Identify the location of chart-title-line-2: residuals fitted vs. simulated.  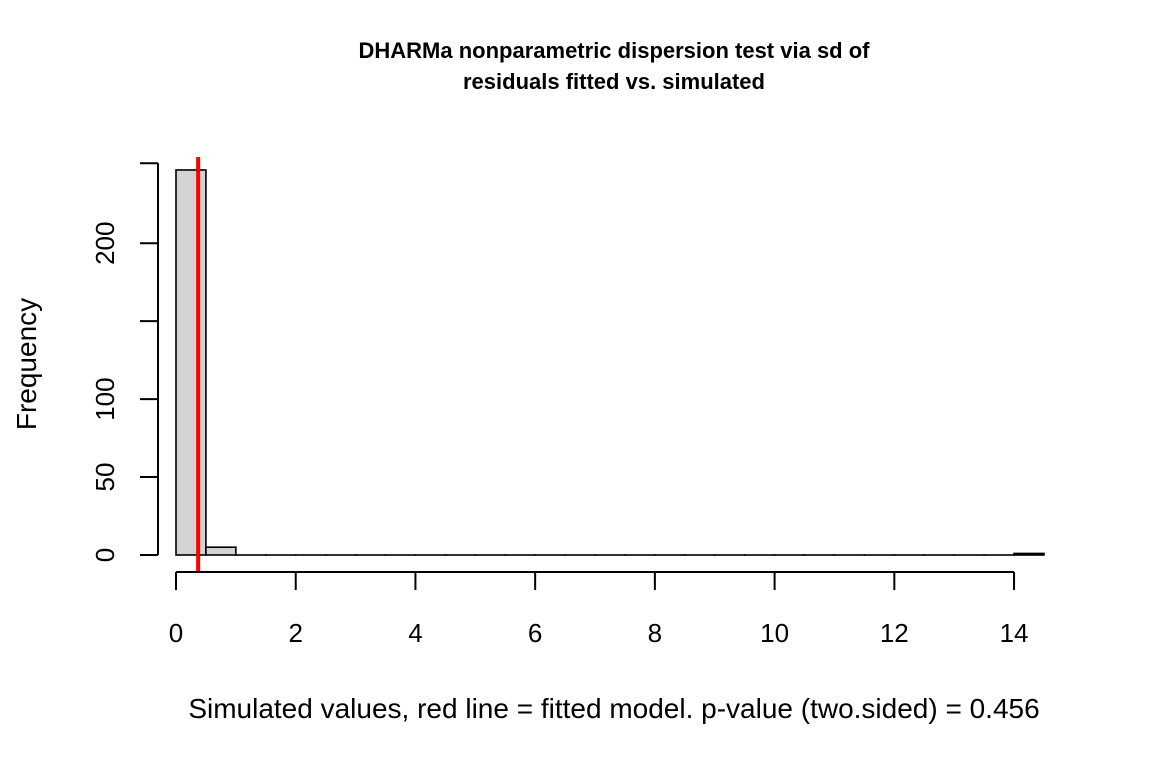
(614, 81).